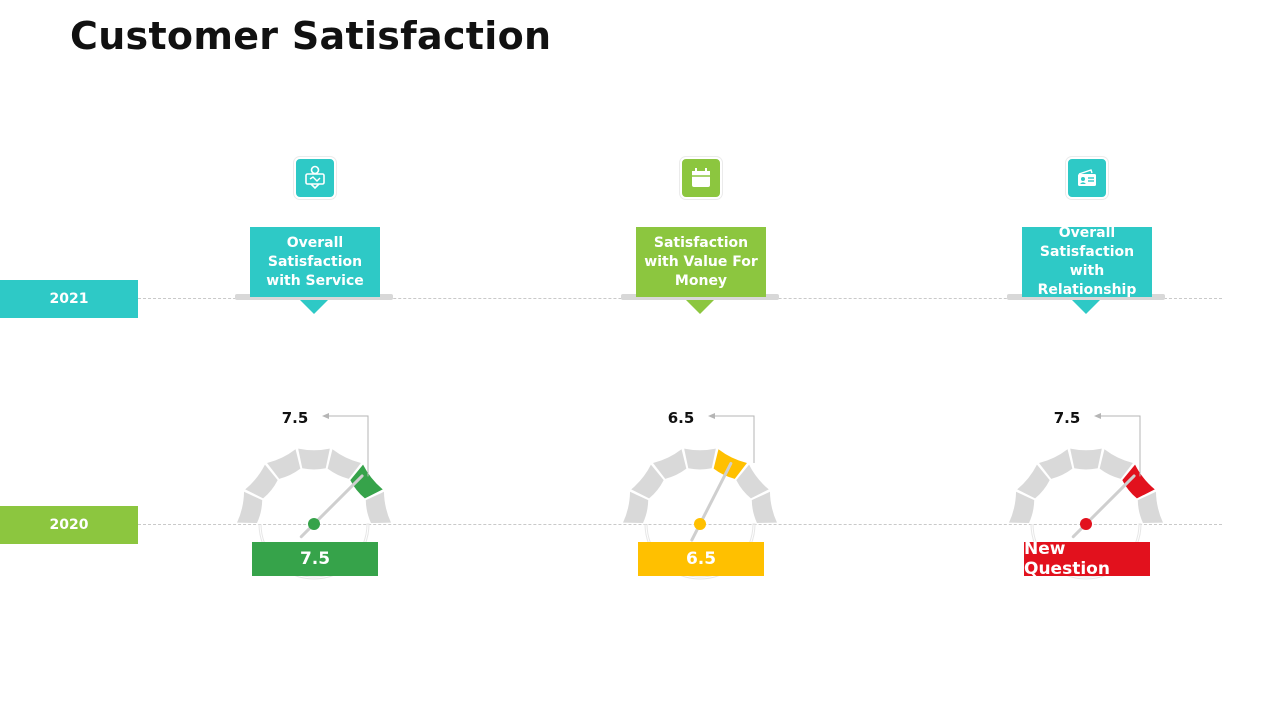  What do you see at coordinates (1087, 261) in the screenshot?
I see `metric-label: Overall Satisfaction with Relationship` at bounding box center [1087, 261].